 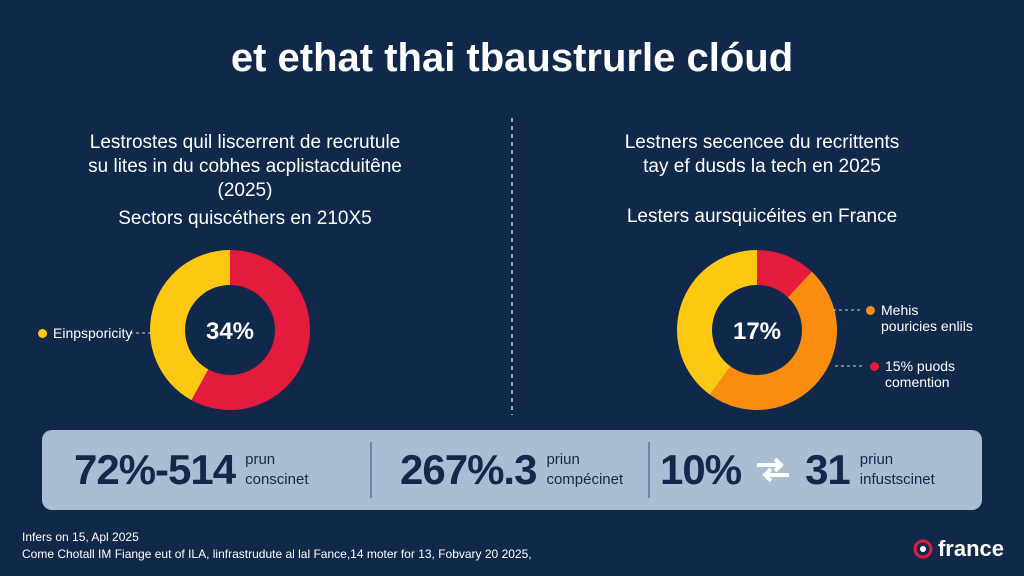 I want to click on logo: france, so click(x=958, y=549).